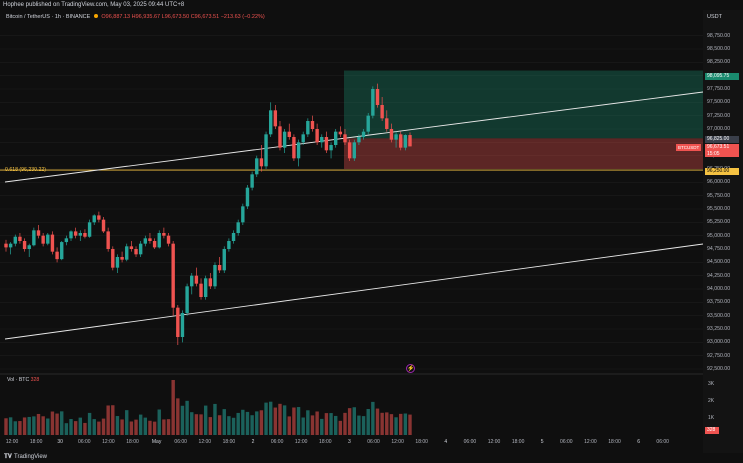  What do you see at coordinates (57, 17) in the screenshot?
I see `interval: 1h` at bounding box center [57, 17].